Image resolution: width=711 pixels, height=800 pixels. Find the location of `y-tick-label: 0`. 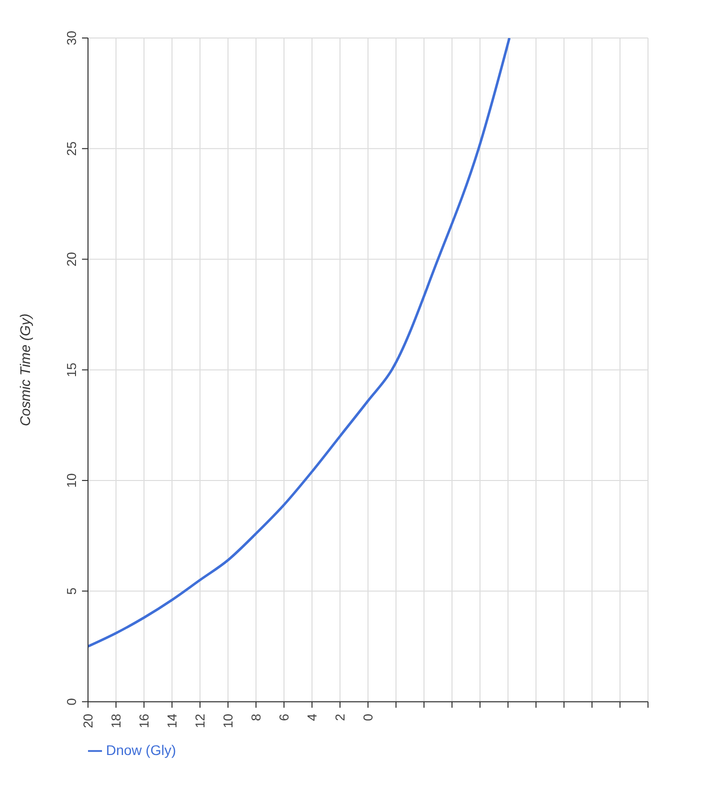

y-tick-label: 0 is located at coordinates (71, 702).